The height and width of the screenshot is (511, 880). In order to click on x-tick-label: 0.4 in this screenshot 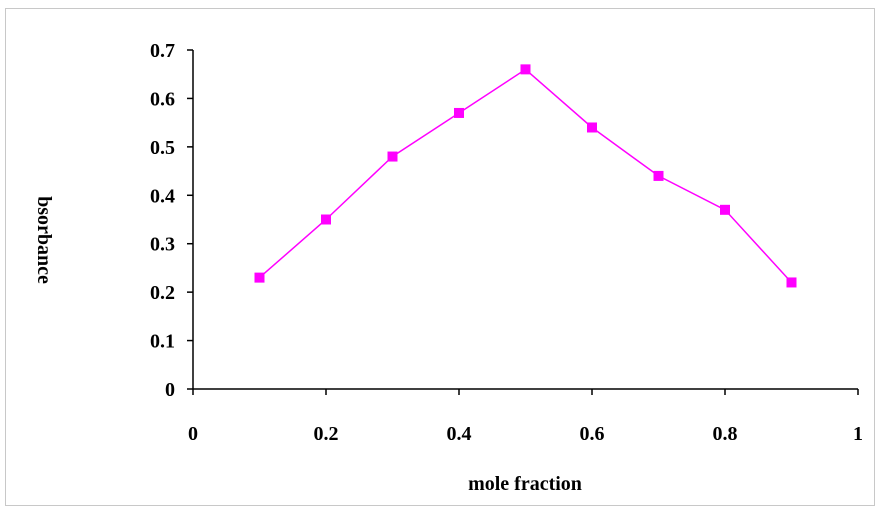, I will do `click(459, 434)`.